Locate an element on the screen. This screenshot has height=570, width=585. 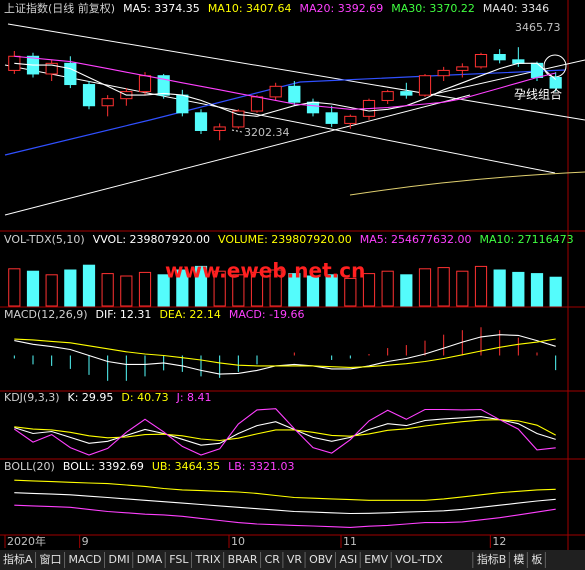
tab: 模 is located at coordinates (518, 559).